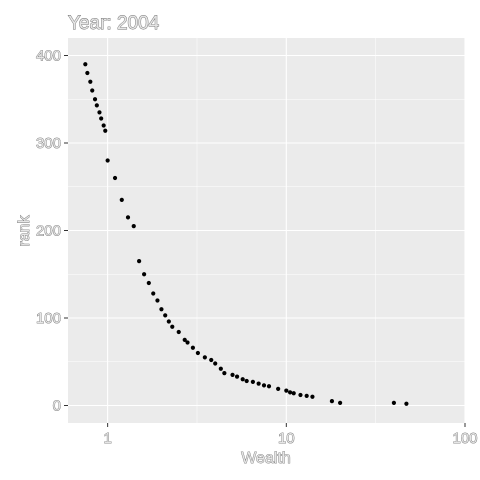  Describe the element at coordinates (48, 231) in the screenshot. I see `y-tick-label: 200` at that location.